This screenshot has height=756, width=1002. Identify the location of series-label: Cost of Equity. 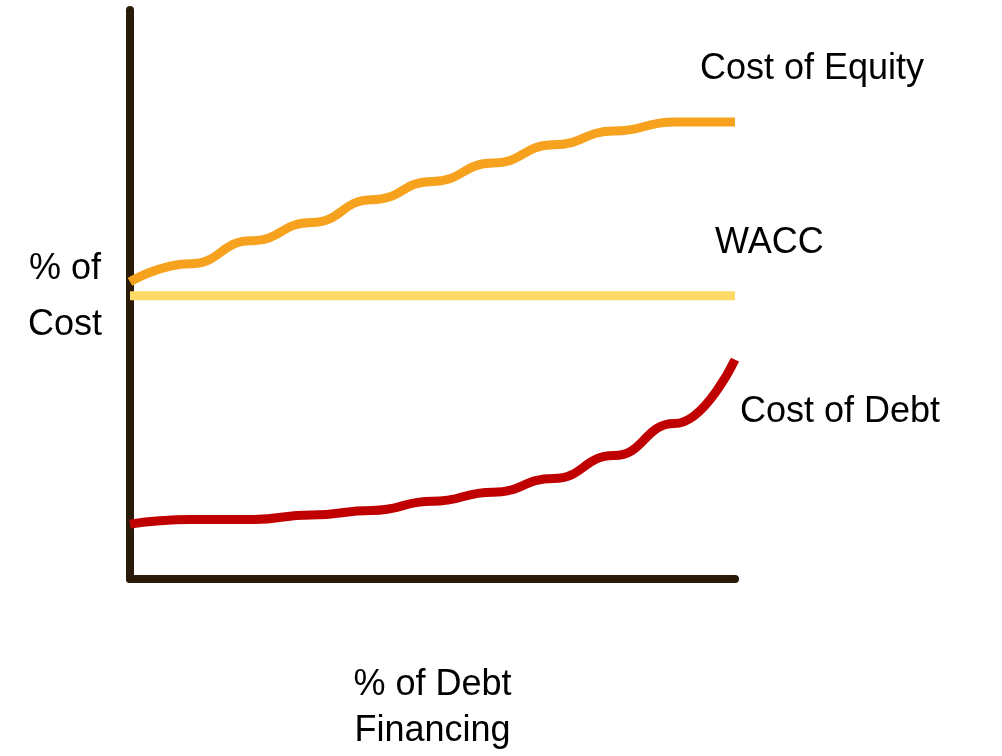
(812, 67).